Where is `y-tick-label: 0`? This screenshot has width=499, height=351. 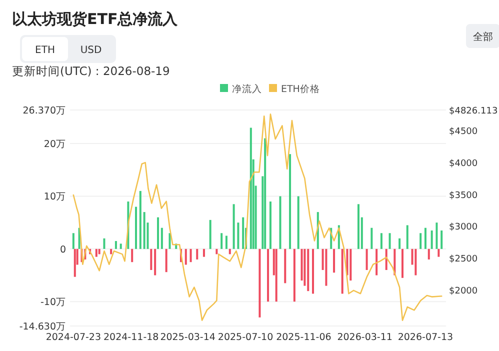
y-tick-label: 0 is located at coordinates (63, 250).